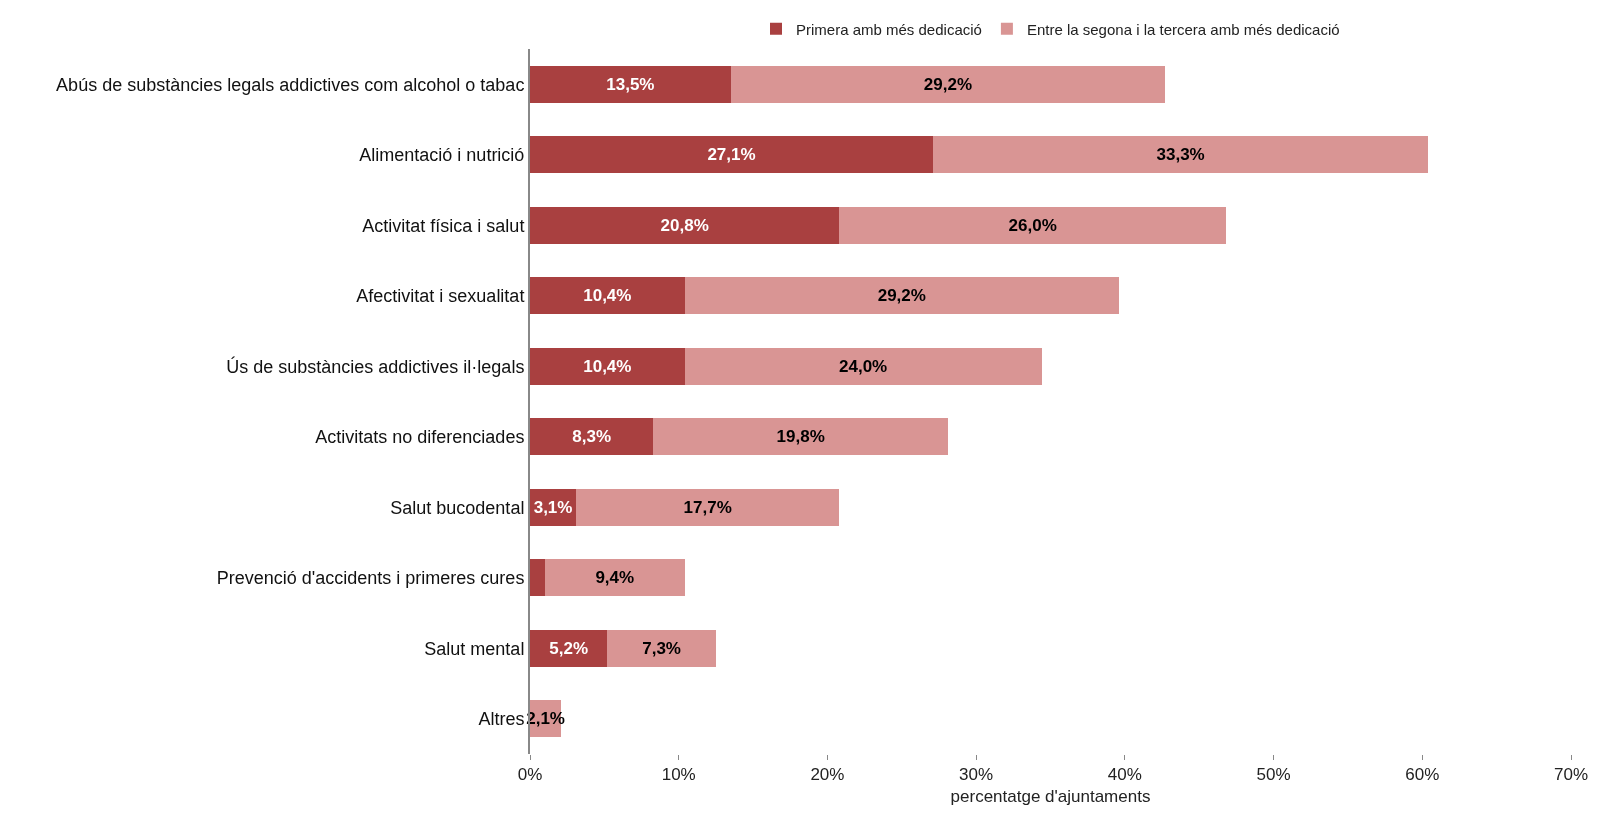 This screenshot has height=814, width=1599. I want to click on data-label: 20,8%, so click(684, 225).